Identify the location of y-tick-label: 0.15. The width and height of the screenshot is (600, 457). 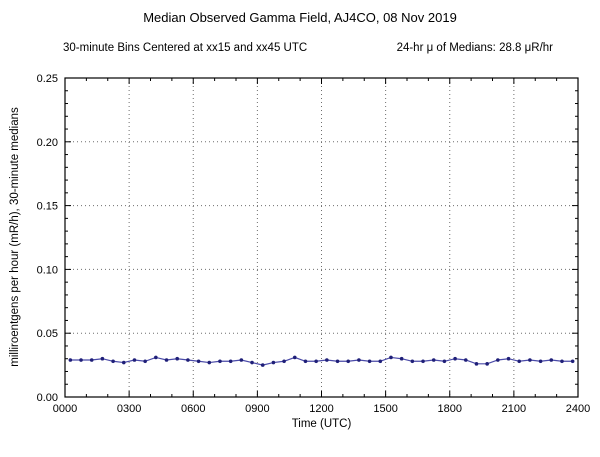
(47, 207).